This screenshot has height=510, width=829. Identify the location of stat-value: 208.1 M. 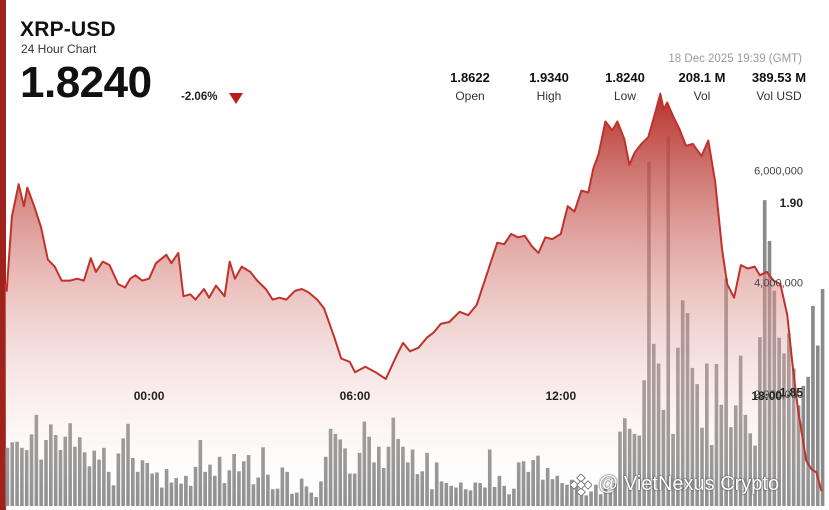
(702, 77).